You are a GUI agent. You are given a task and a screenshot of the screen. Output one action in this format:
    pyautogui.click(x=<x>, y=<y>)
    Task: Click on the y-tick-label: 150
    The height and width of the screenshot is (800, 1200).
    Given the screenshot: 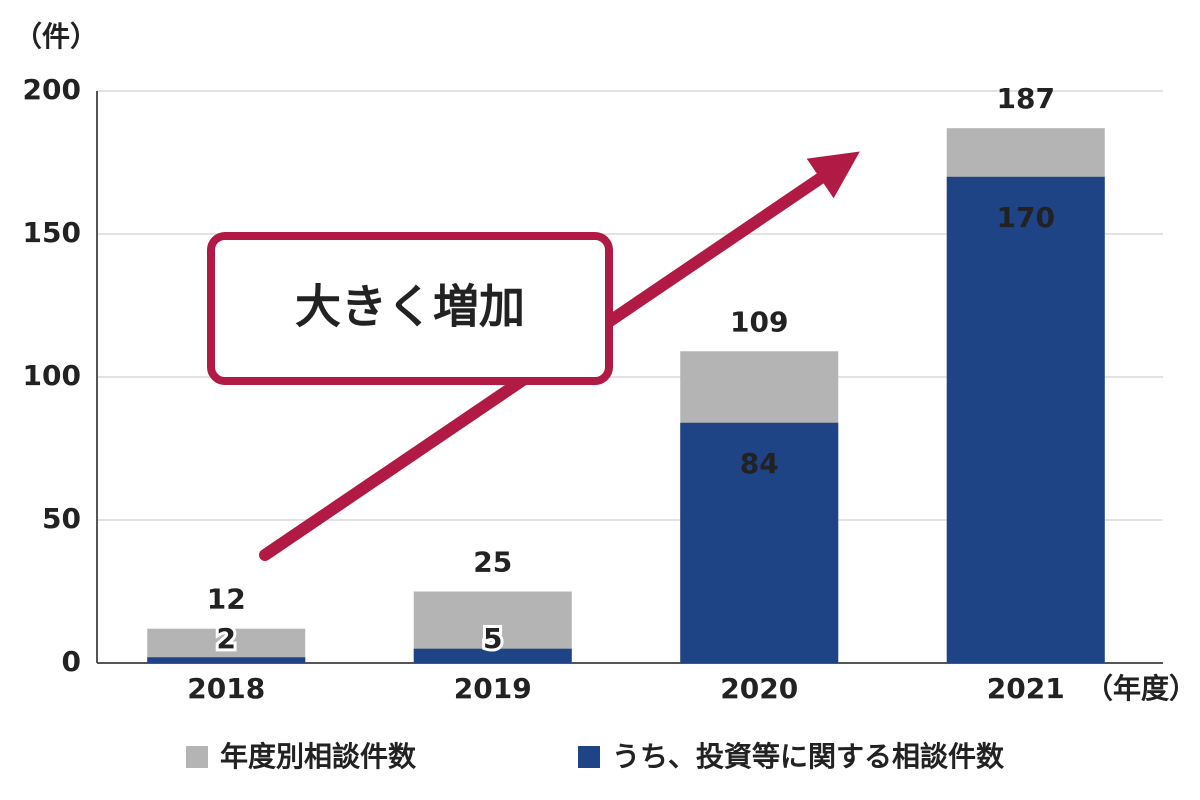 What is the action you would take?
    pyautogui.click(x=52, y=232)
    